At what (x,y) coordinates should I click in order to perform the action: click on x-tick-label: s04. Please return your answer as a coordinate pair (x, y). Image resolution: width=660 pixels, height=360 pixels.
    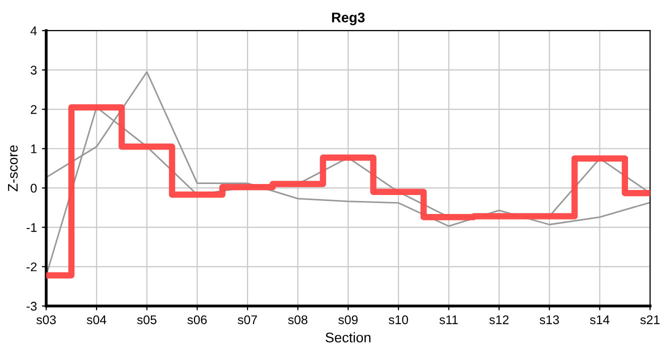
    Looking at the image, I should click on (96, 319).